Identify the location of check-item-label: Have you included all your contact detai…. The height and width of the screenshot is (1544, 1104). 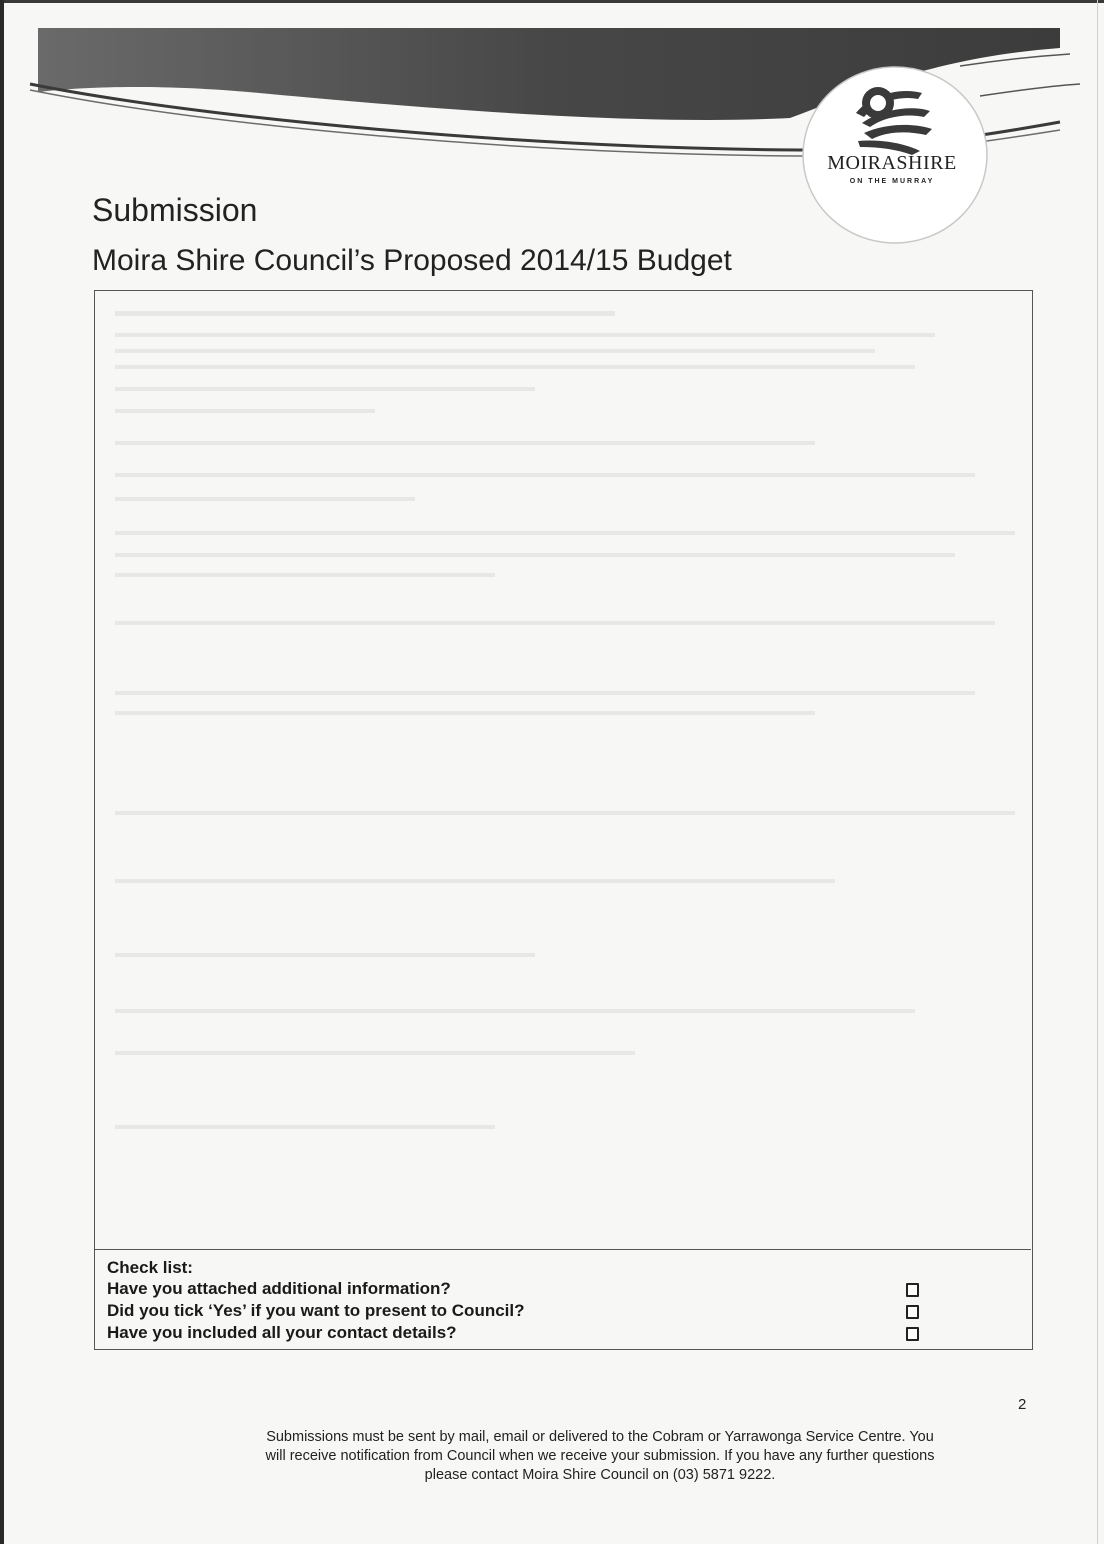
(282, 1332).